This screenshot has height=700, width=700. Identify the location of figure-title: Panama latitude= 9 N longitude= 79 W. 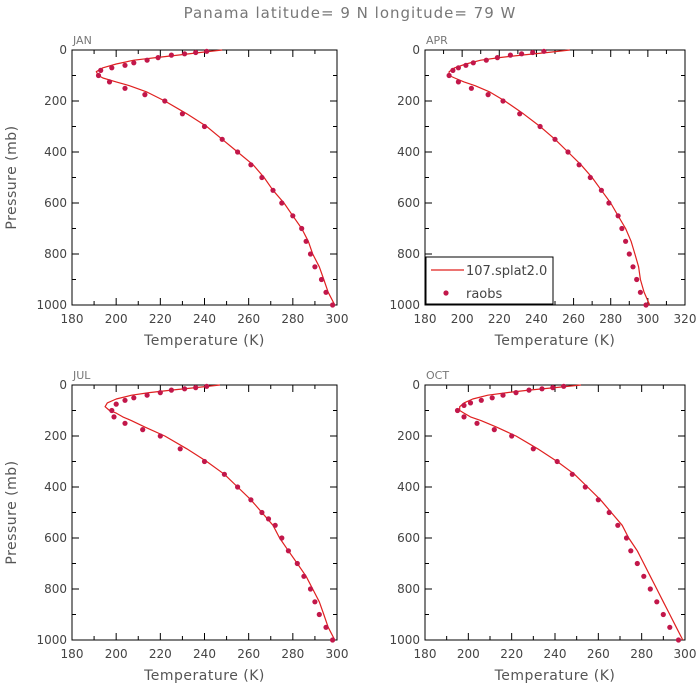
(350, 13).